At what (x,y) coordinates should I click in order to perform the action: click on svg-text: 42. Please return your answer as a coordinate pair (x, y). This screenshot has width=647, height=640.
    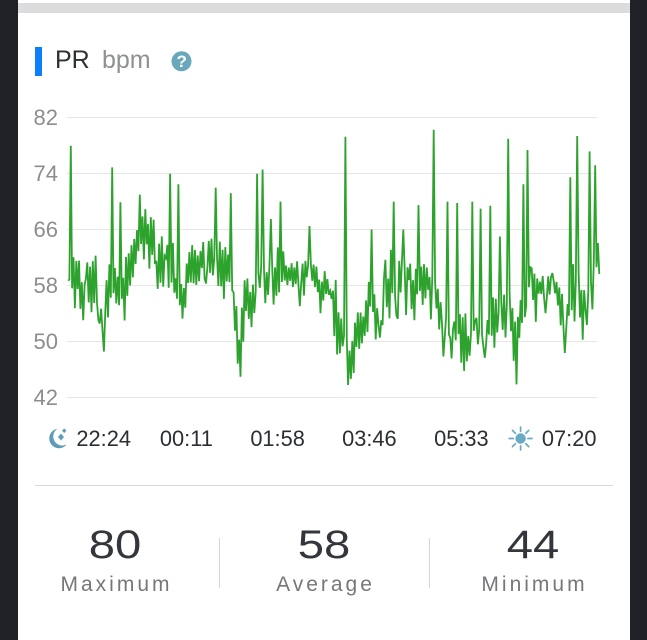
    Looking at the image, I should click on (46, 397).